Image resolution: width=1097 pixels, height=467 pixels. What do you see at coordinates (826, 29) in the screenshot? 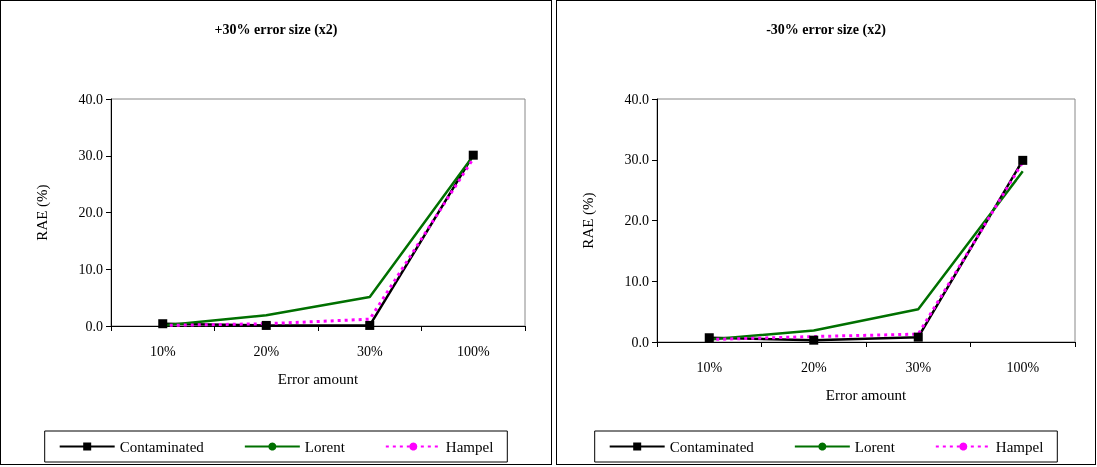
I see `chart-title: -30% error size (x2)` at bounding box center [826, 29].